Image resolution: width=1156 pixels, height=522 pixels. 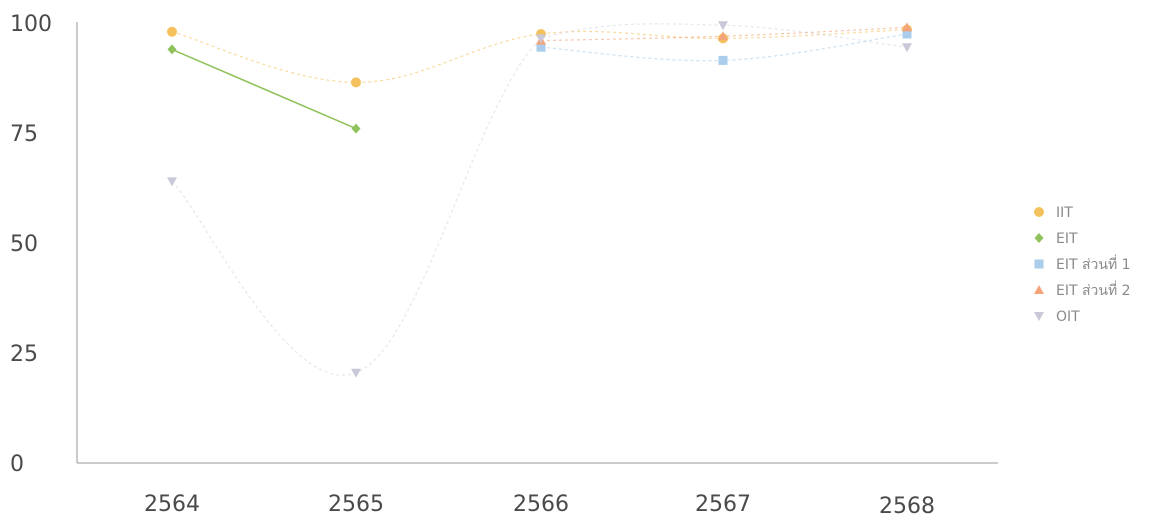 I want to click on series-1-iit-line, so click(x=539, y=56).